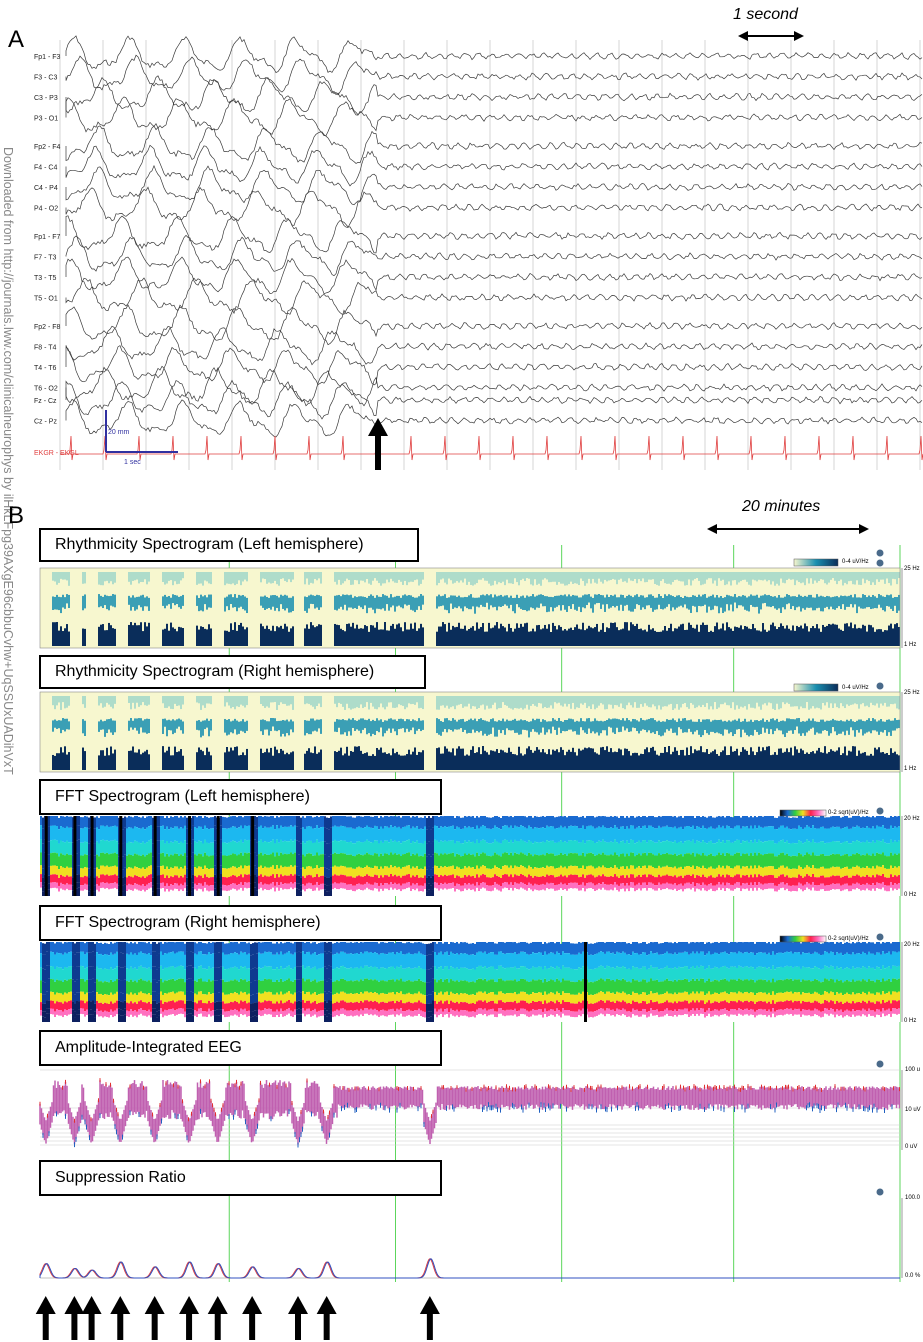  Describe the element at coordinates (132, 462) in the screenshot. I see `time-scale-text: 1 sec` at that location.